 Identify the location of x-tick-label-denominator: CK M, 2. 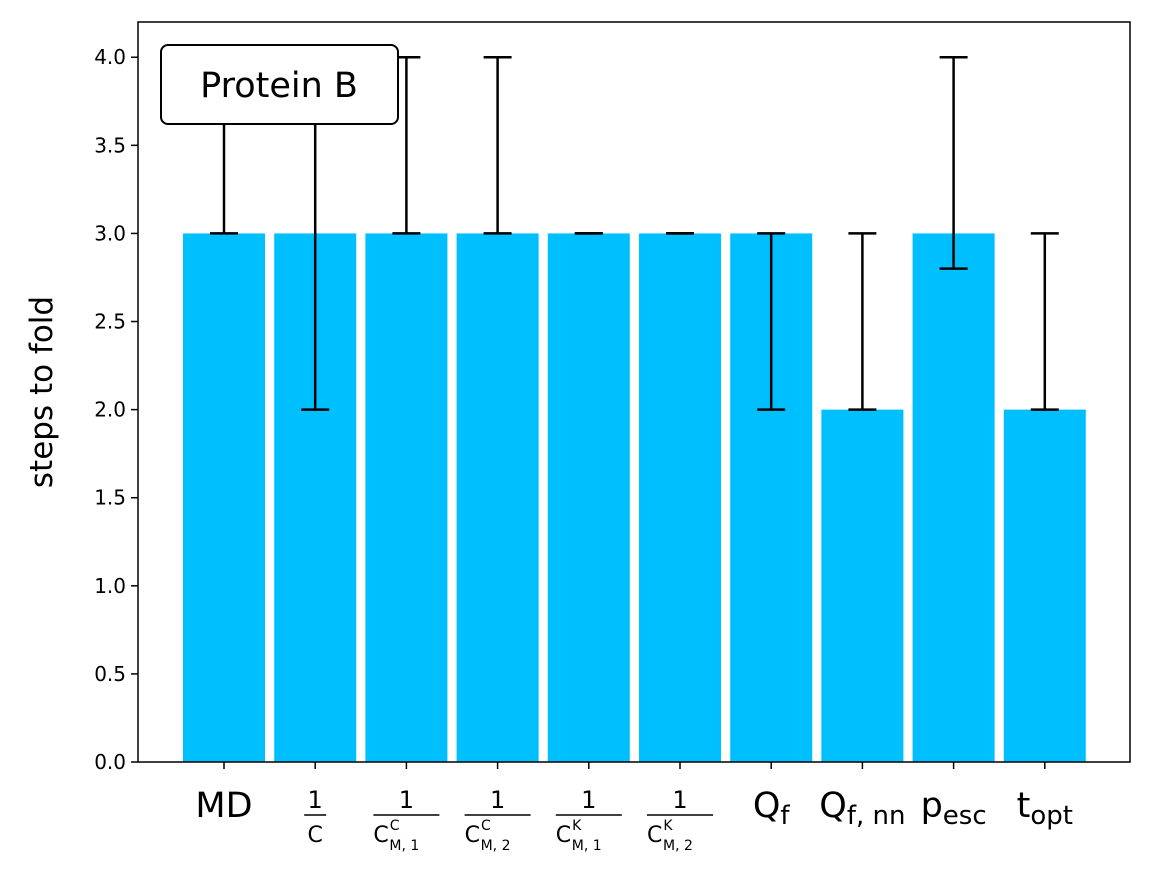
(670, 836).